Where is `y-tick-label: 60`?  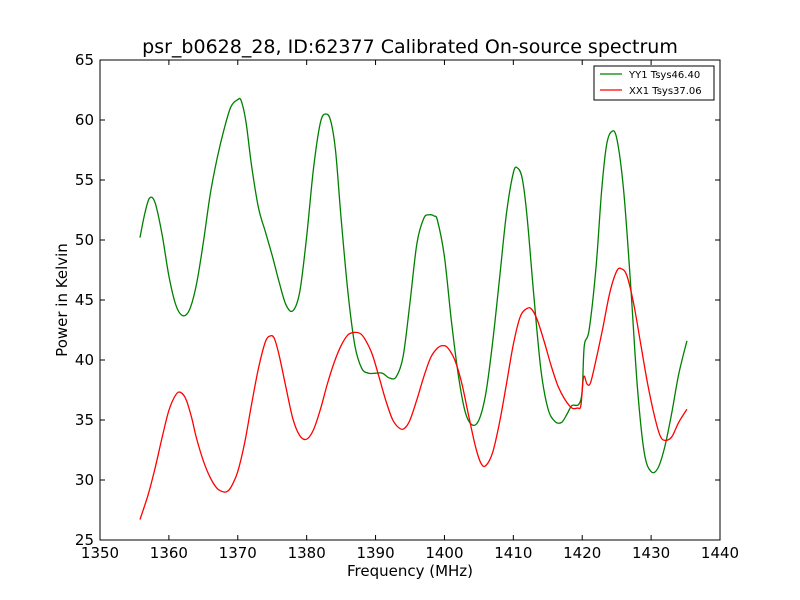 y-tick-label: 60 is located at coordinates (84, 120).